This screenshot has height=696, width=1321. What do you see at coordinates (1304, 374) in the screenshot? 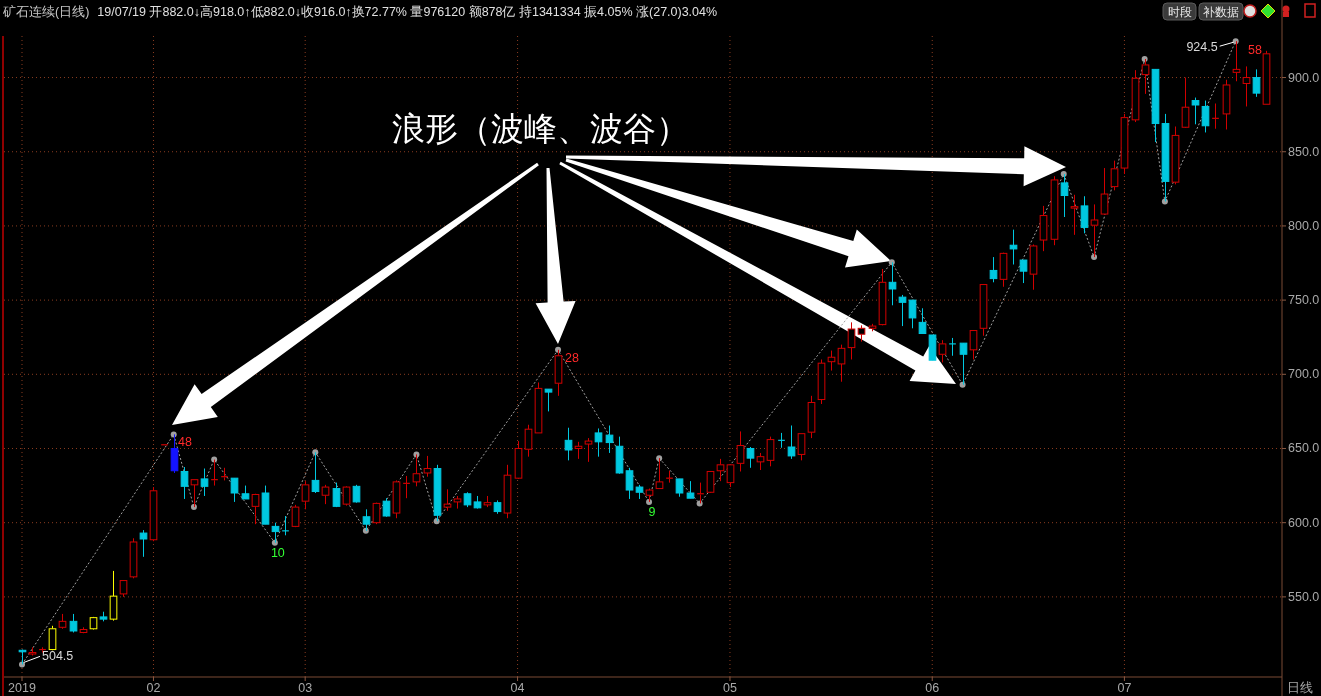
I see `ytick-label: 700.0` at bounding box center [1304, 374].